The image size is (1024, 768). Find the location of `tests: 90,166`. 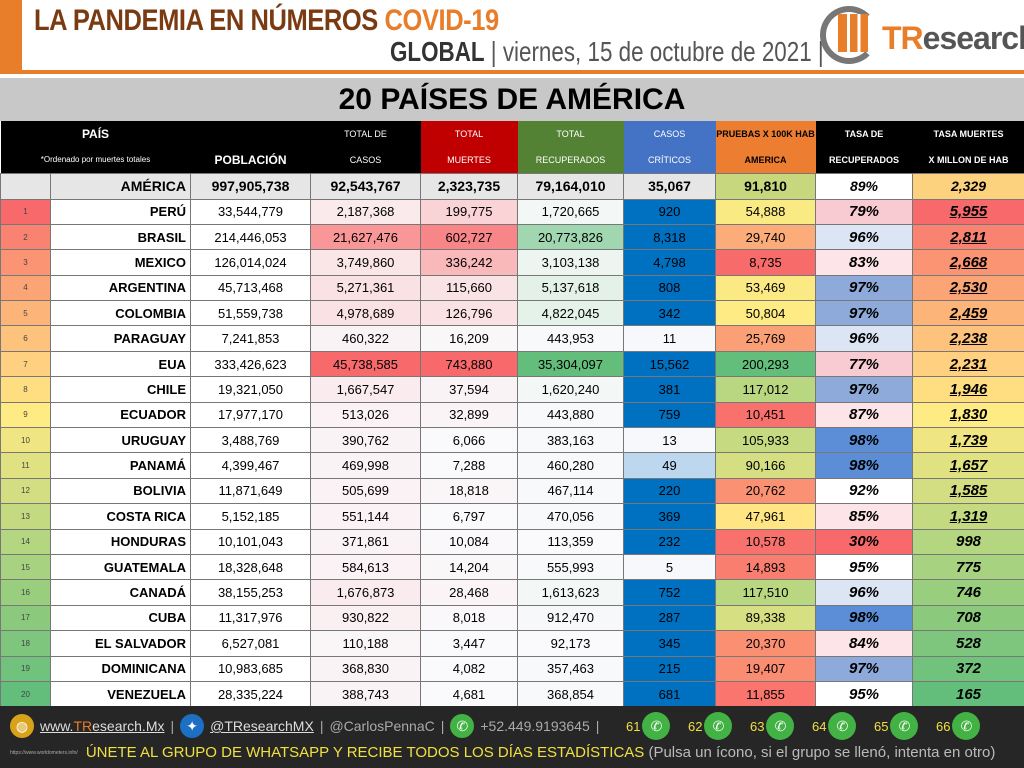

tests: 90,166 is located at coordinates (765, 465).